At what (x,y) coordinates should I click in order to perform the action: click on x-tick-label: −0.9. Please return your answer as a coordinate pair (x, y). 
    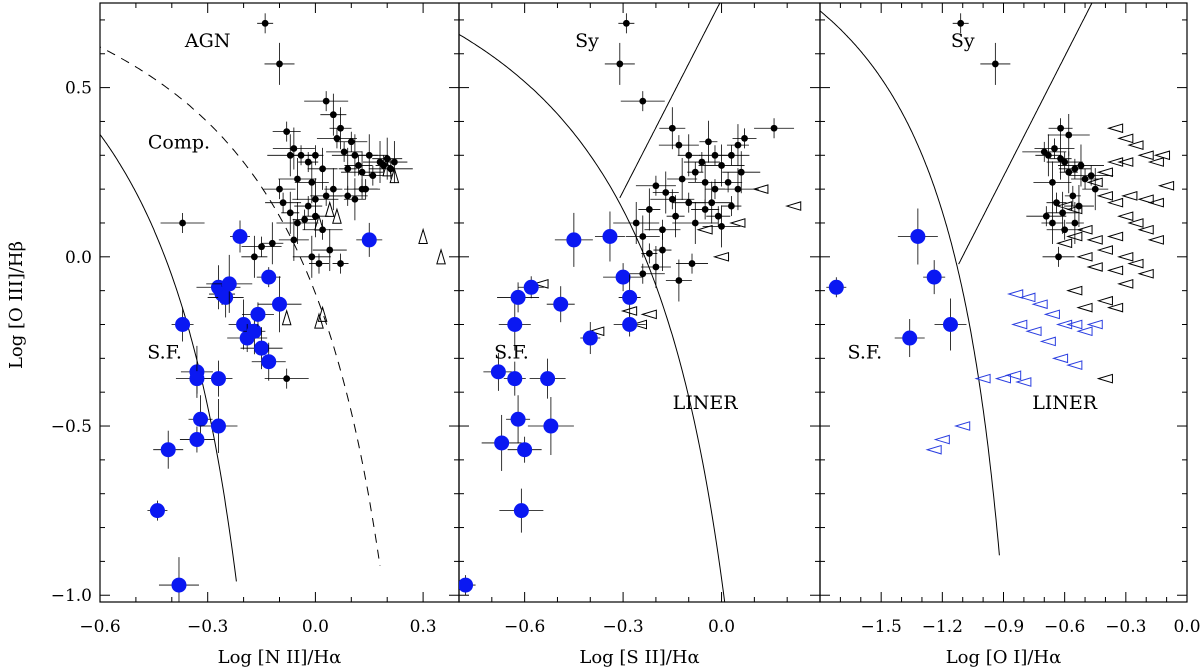
    Looking at the image, I should click on (1003, 627).